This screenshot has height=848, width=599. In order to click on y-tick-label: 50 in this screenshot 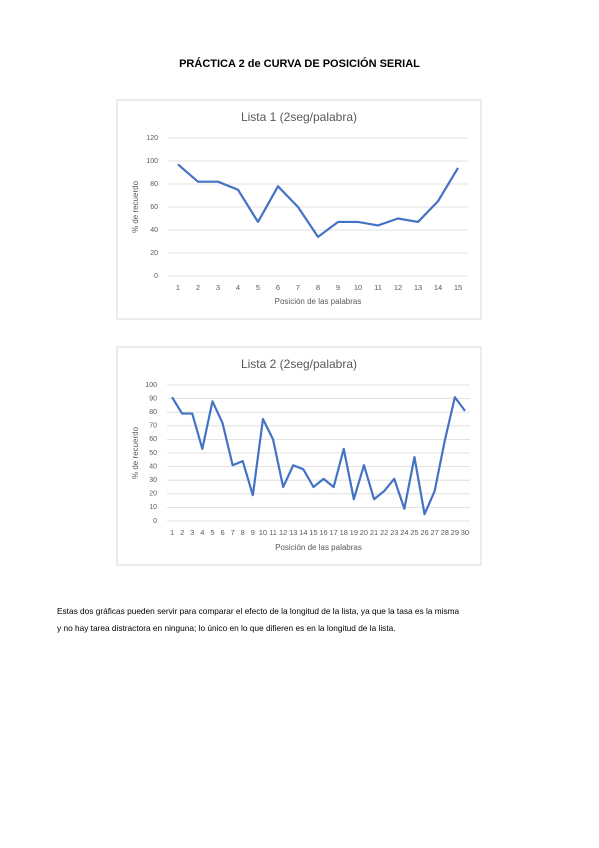, I will do `click(153, 453)`.